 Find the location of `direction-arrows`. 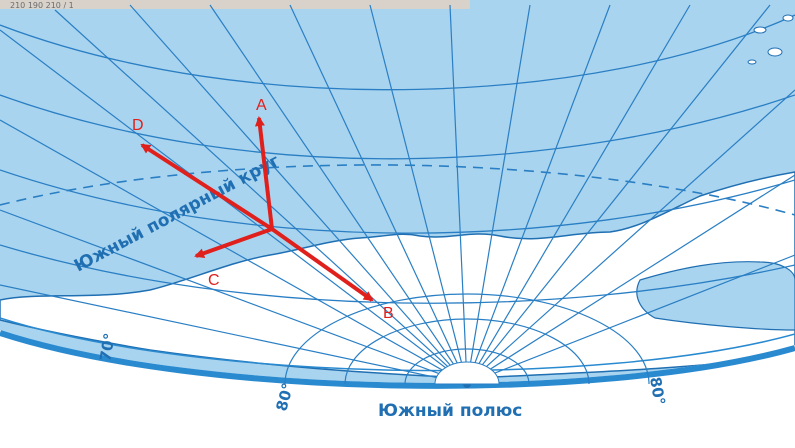

direction-arrows is located at coordinates (257, 209).